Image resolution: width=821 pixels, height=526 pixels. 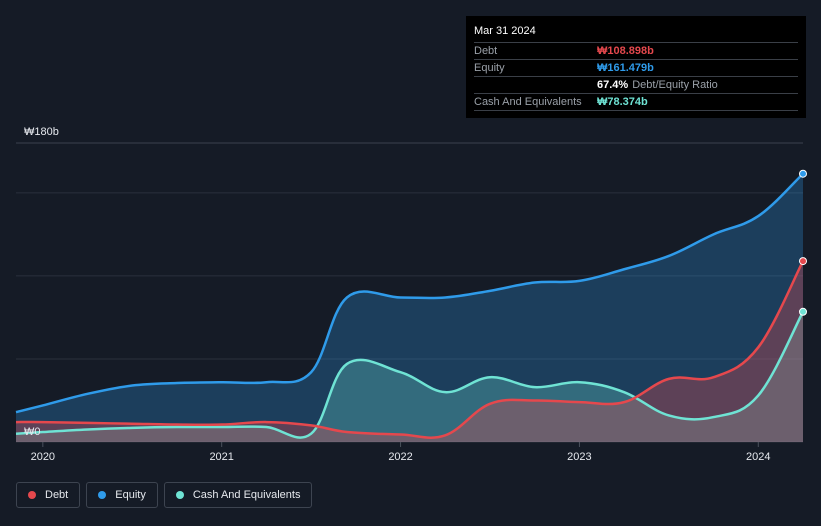 What do you see at coordinates (102, 495) in the screenshot?
I see `equity-dot-icon` at bounding box center [102, 495].